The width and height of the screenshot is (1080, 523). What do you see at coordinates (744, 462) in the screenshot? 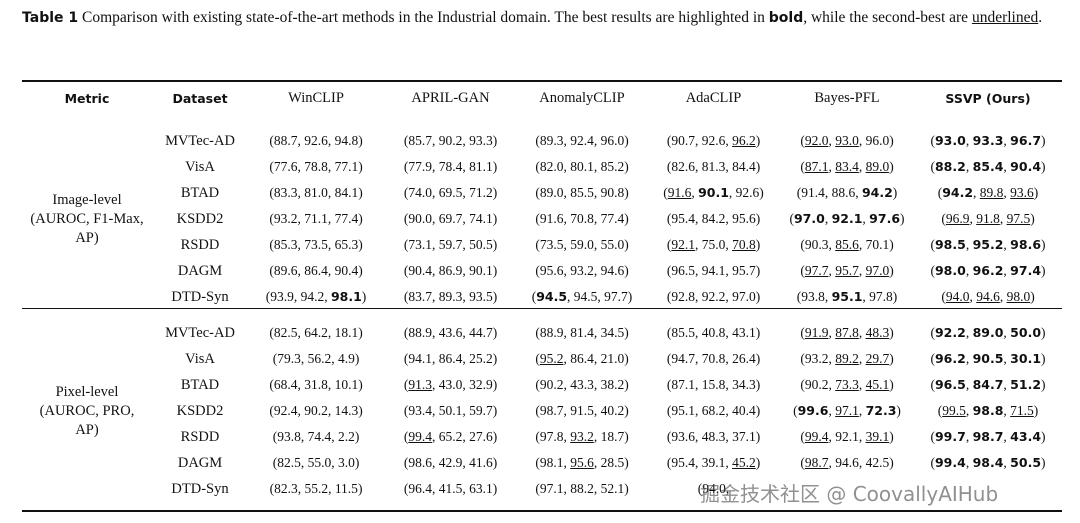
I see `score-value: 45.2` at bounding box center [744, 462].